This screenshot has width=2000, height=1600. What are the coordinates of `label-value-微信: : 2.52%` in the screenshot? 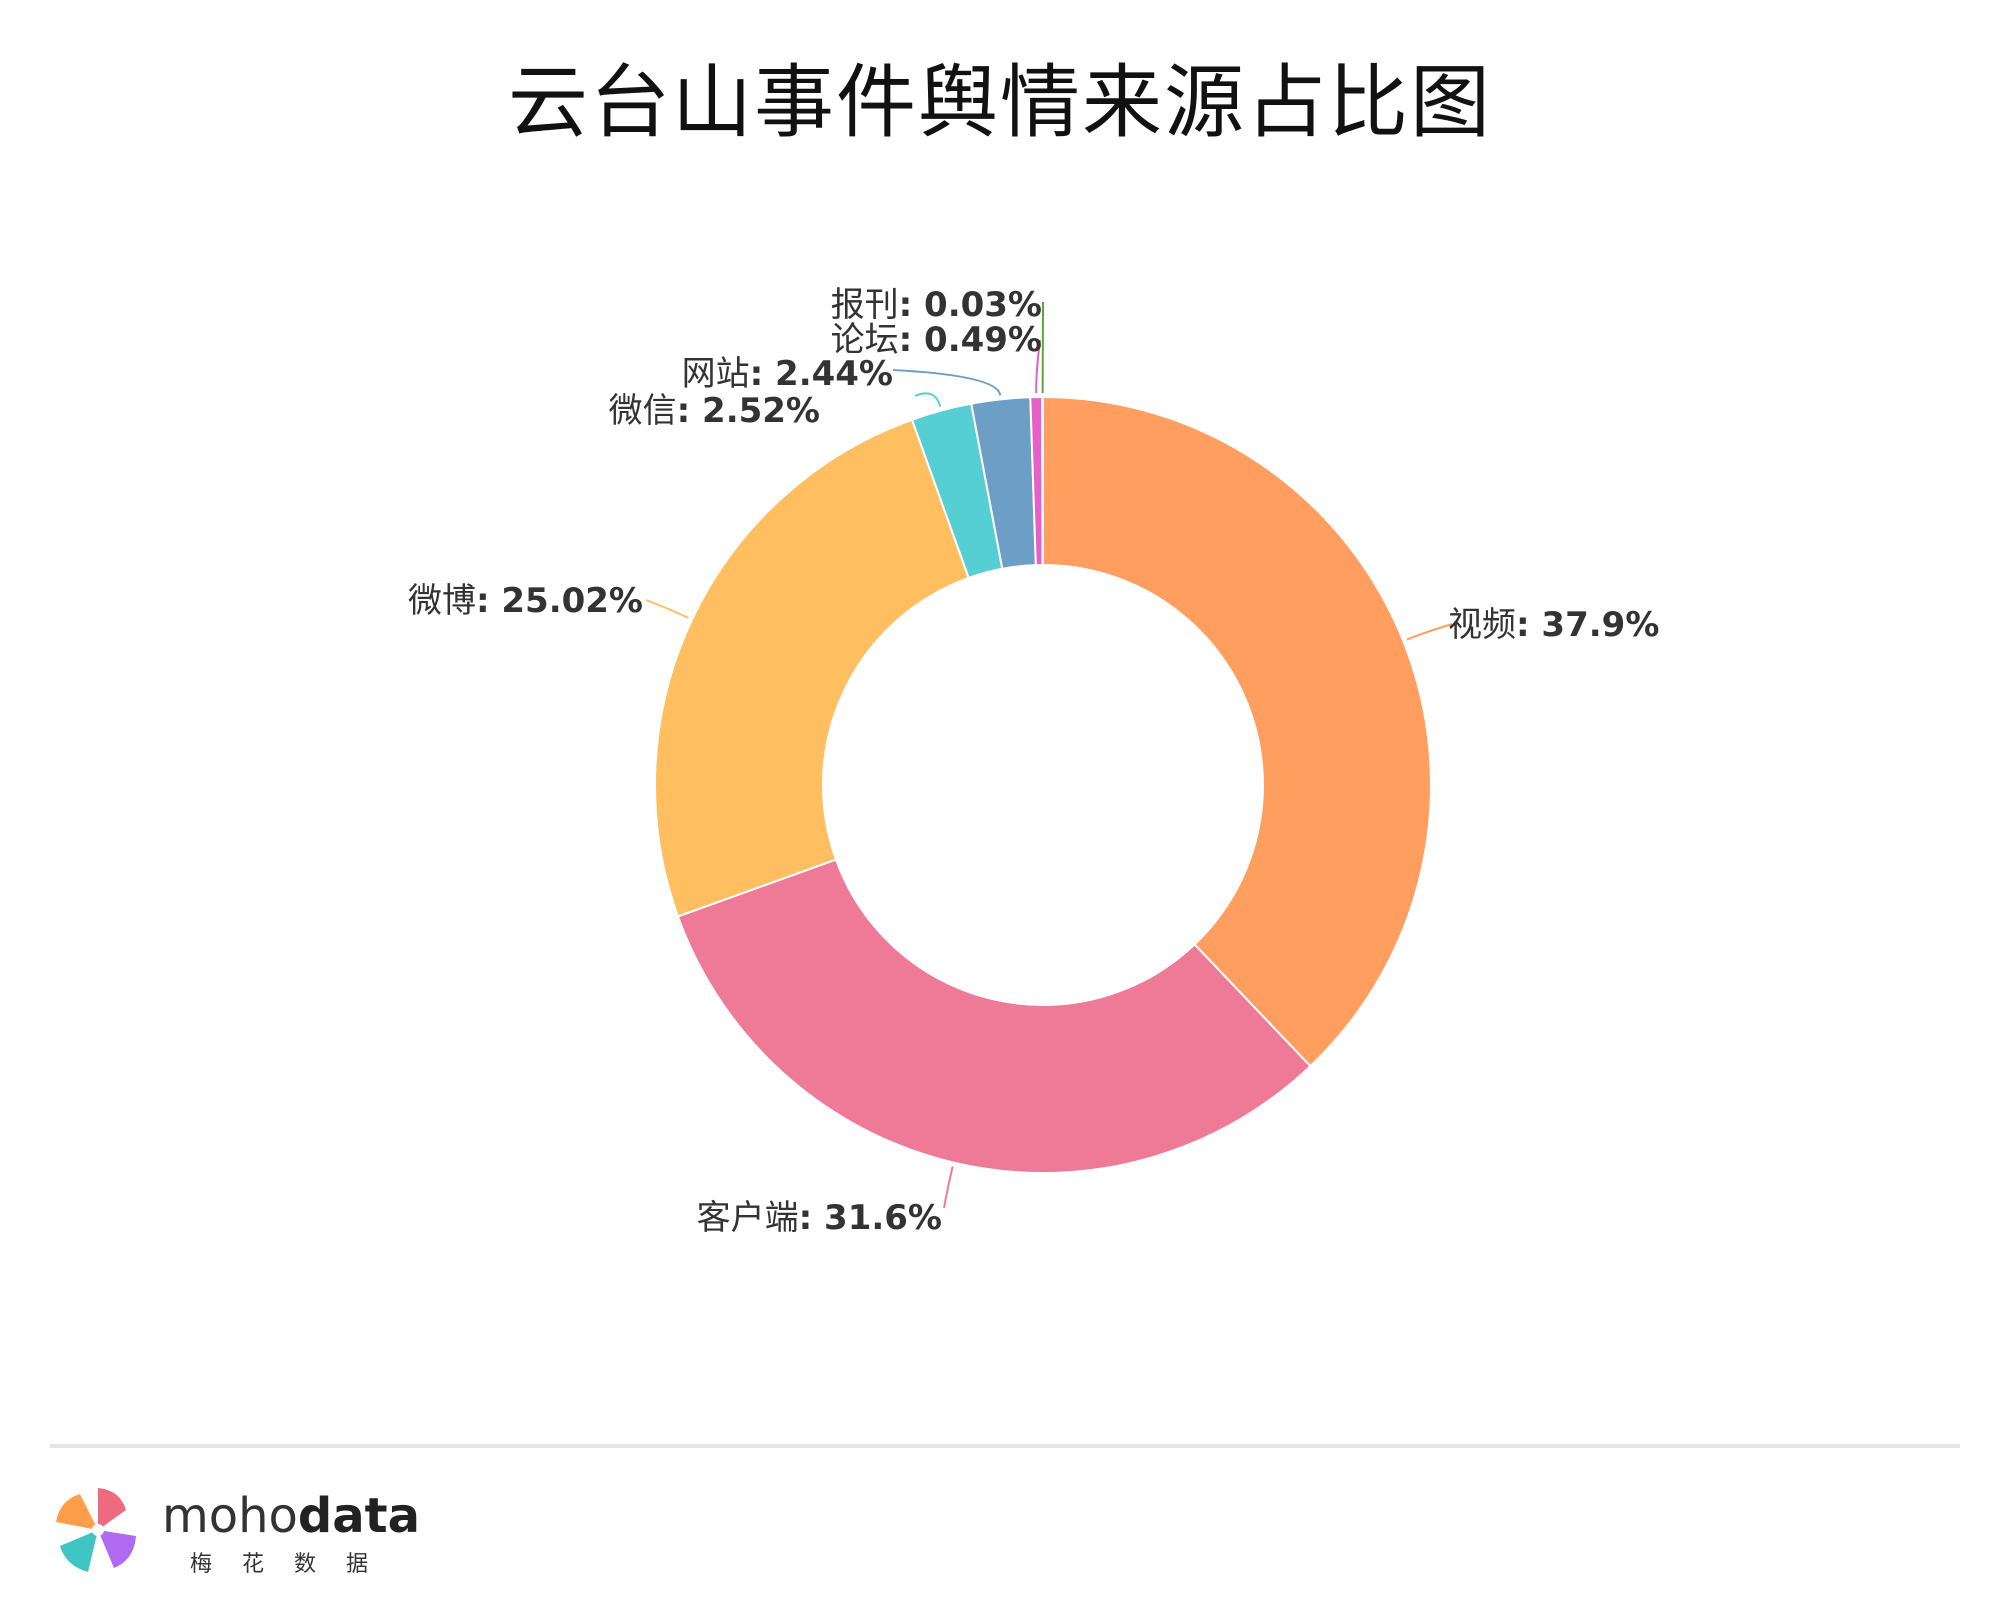 It's located at (748, 411).